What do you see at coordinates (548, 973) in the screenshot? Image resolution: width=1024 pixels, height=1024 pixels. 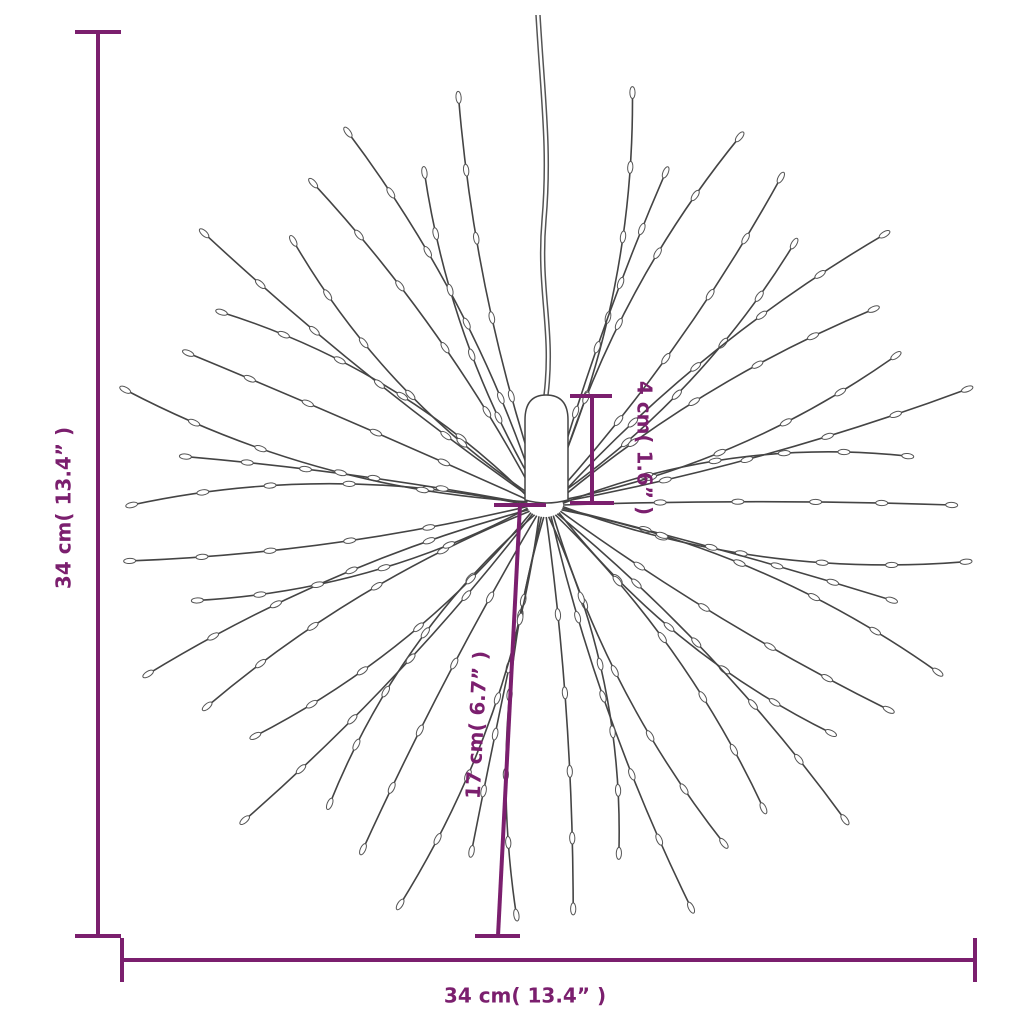 I see `width-dimension: 34 cm( 13.4” )` at bounding box center [548, 973].